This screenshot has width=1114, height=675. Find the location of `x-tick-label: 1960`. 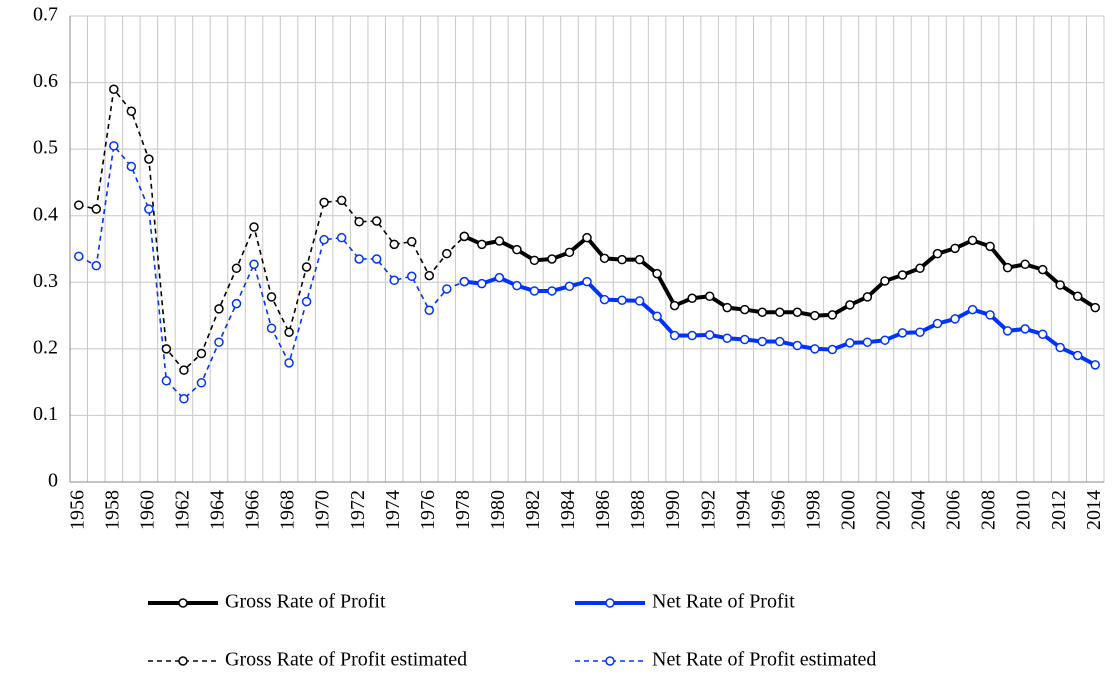

x-tick-label: 1960 is located at coordinates (147, 510).